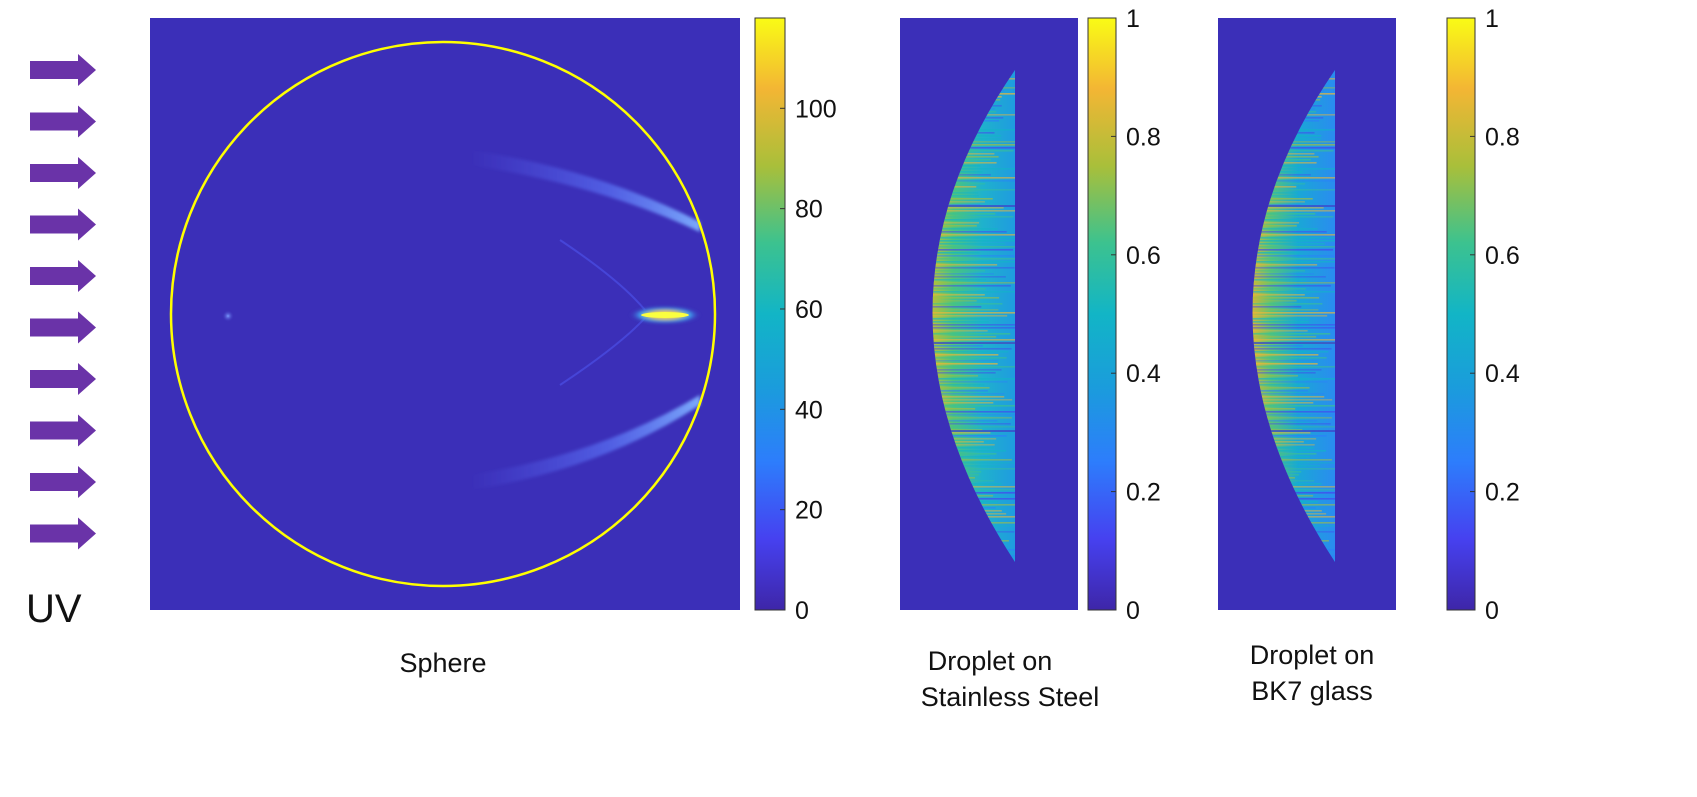  What do you see at coordinates (602, 351) in the screenshot?
I see `inner-caustic-lower` at bounding box center [602, 351].